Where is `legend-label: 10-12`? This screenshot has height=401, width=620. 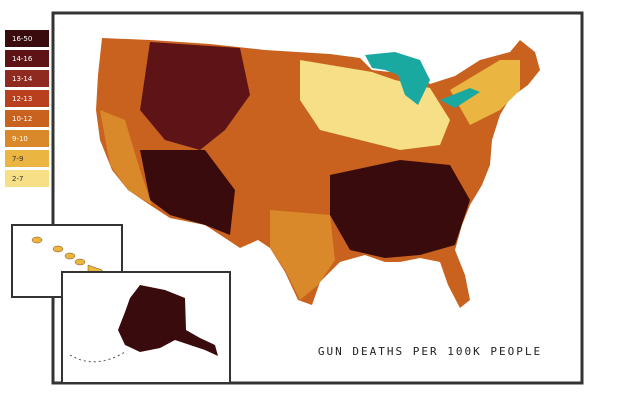 legend-label: 10-12 is located at coordinates (22, 119).